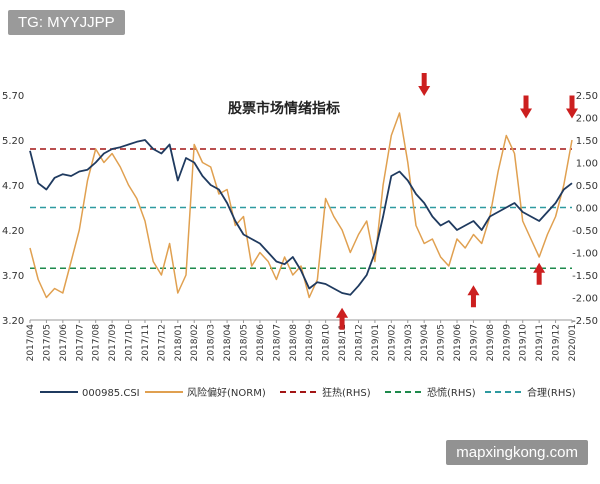 The width and height of the screenshot is (600, 484). I want to click on right-tick-label: 2.50, so click(587, 96).